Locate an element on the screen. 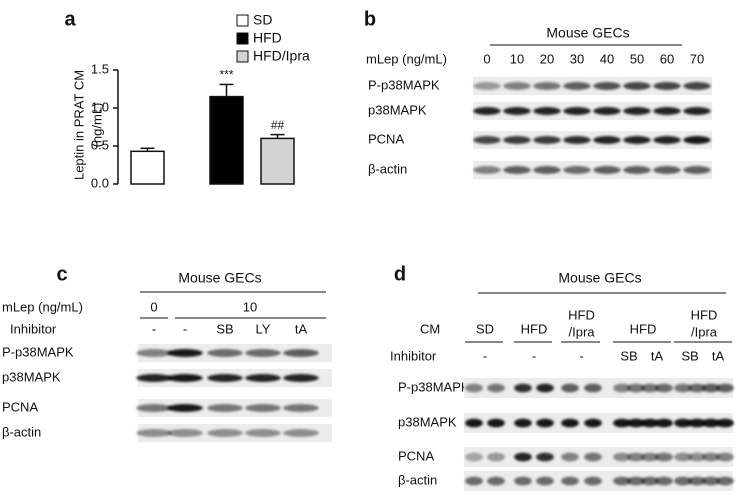 The image size is (743, 503). significance-label: *** is located at coordinates (226, 75).